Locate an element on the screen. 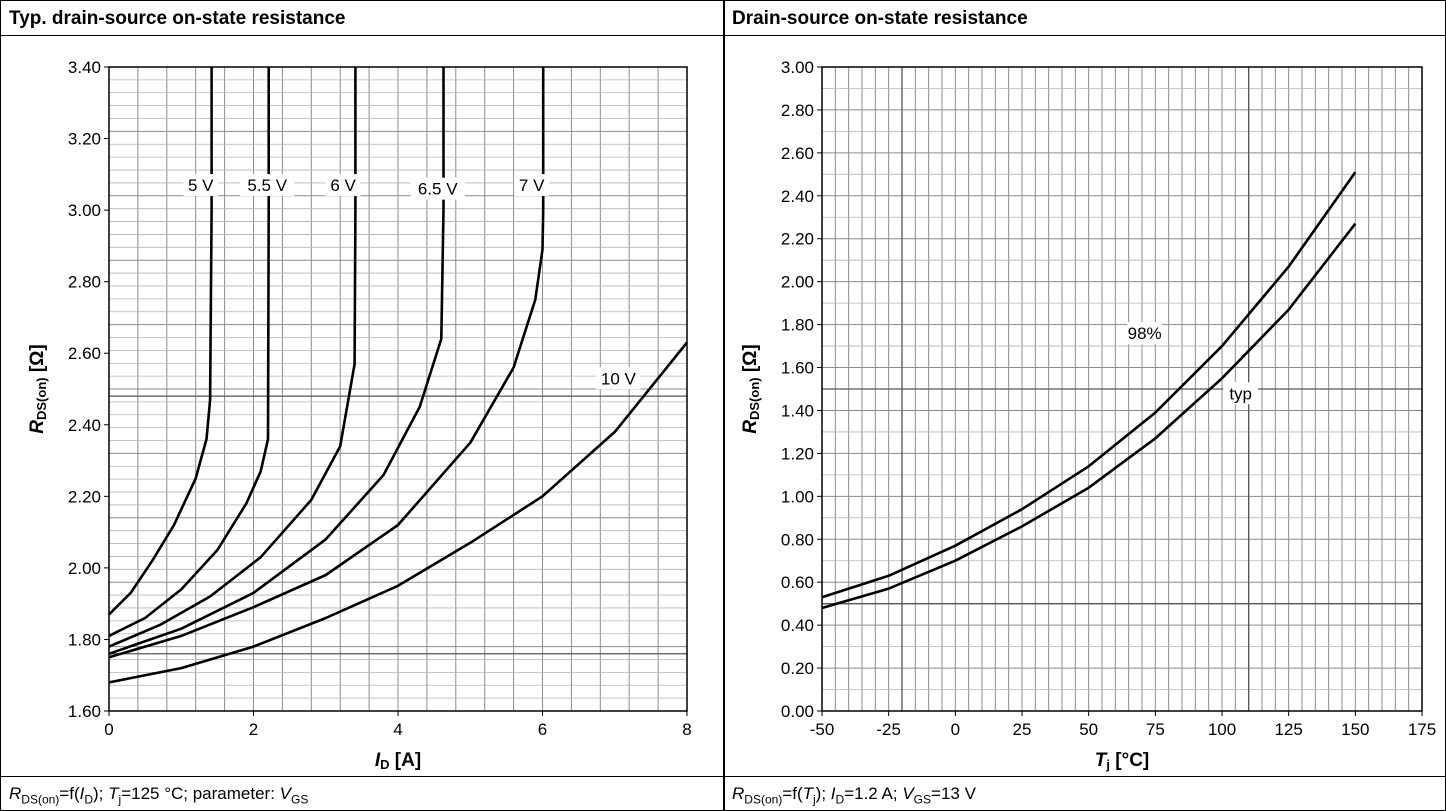  series-label: 98% is located at coordinates (1145, 333).